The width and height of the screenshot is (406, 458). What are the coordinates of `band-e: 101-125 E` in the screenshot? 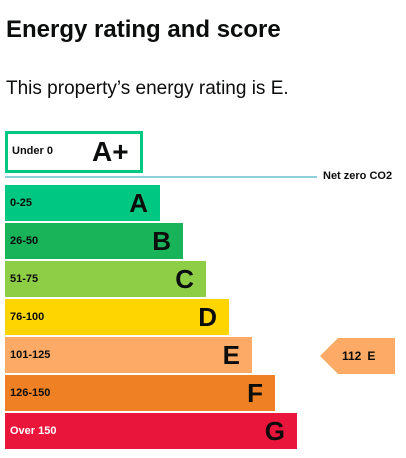 It's located at (128, 355).